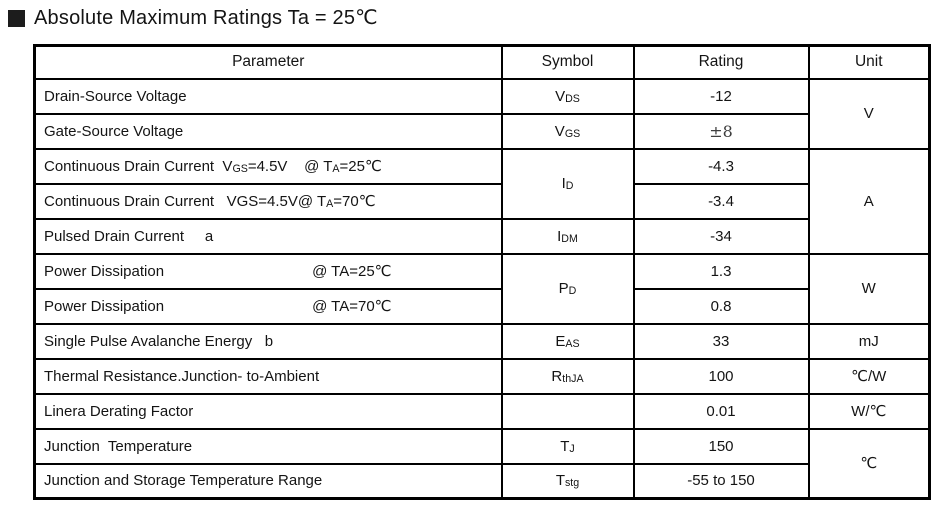 The height and width of the screenshot is (507, 932). I want to click on section-bullet-icon, so click(16, 18).